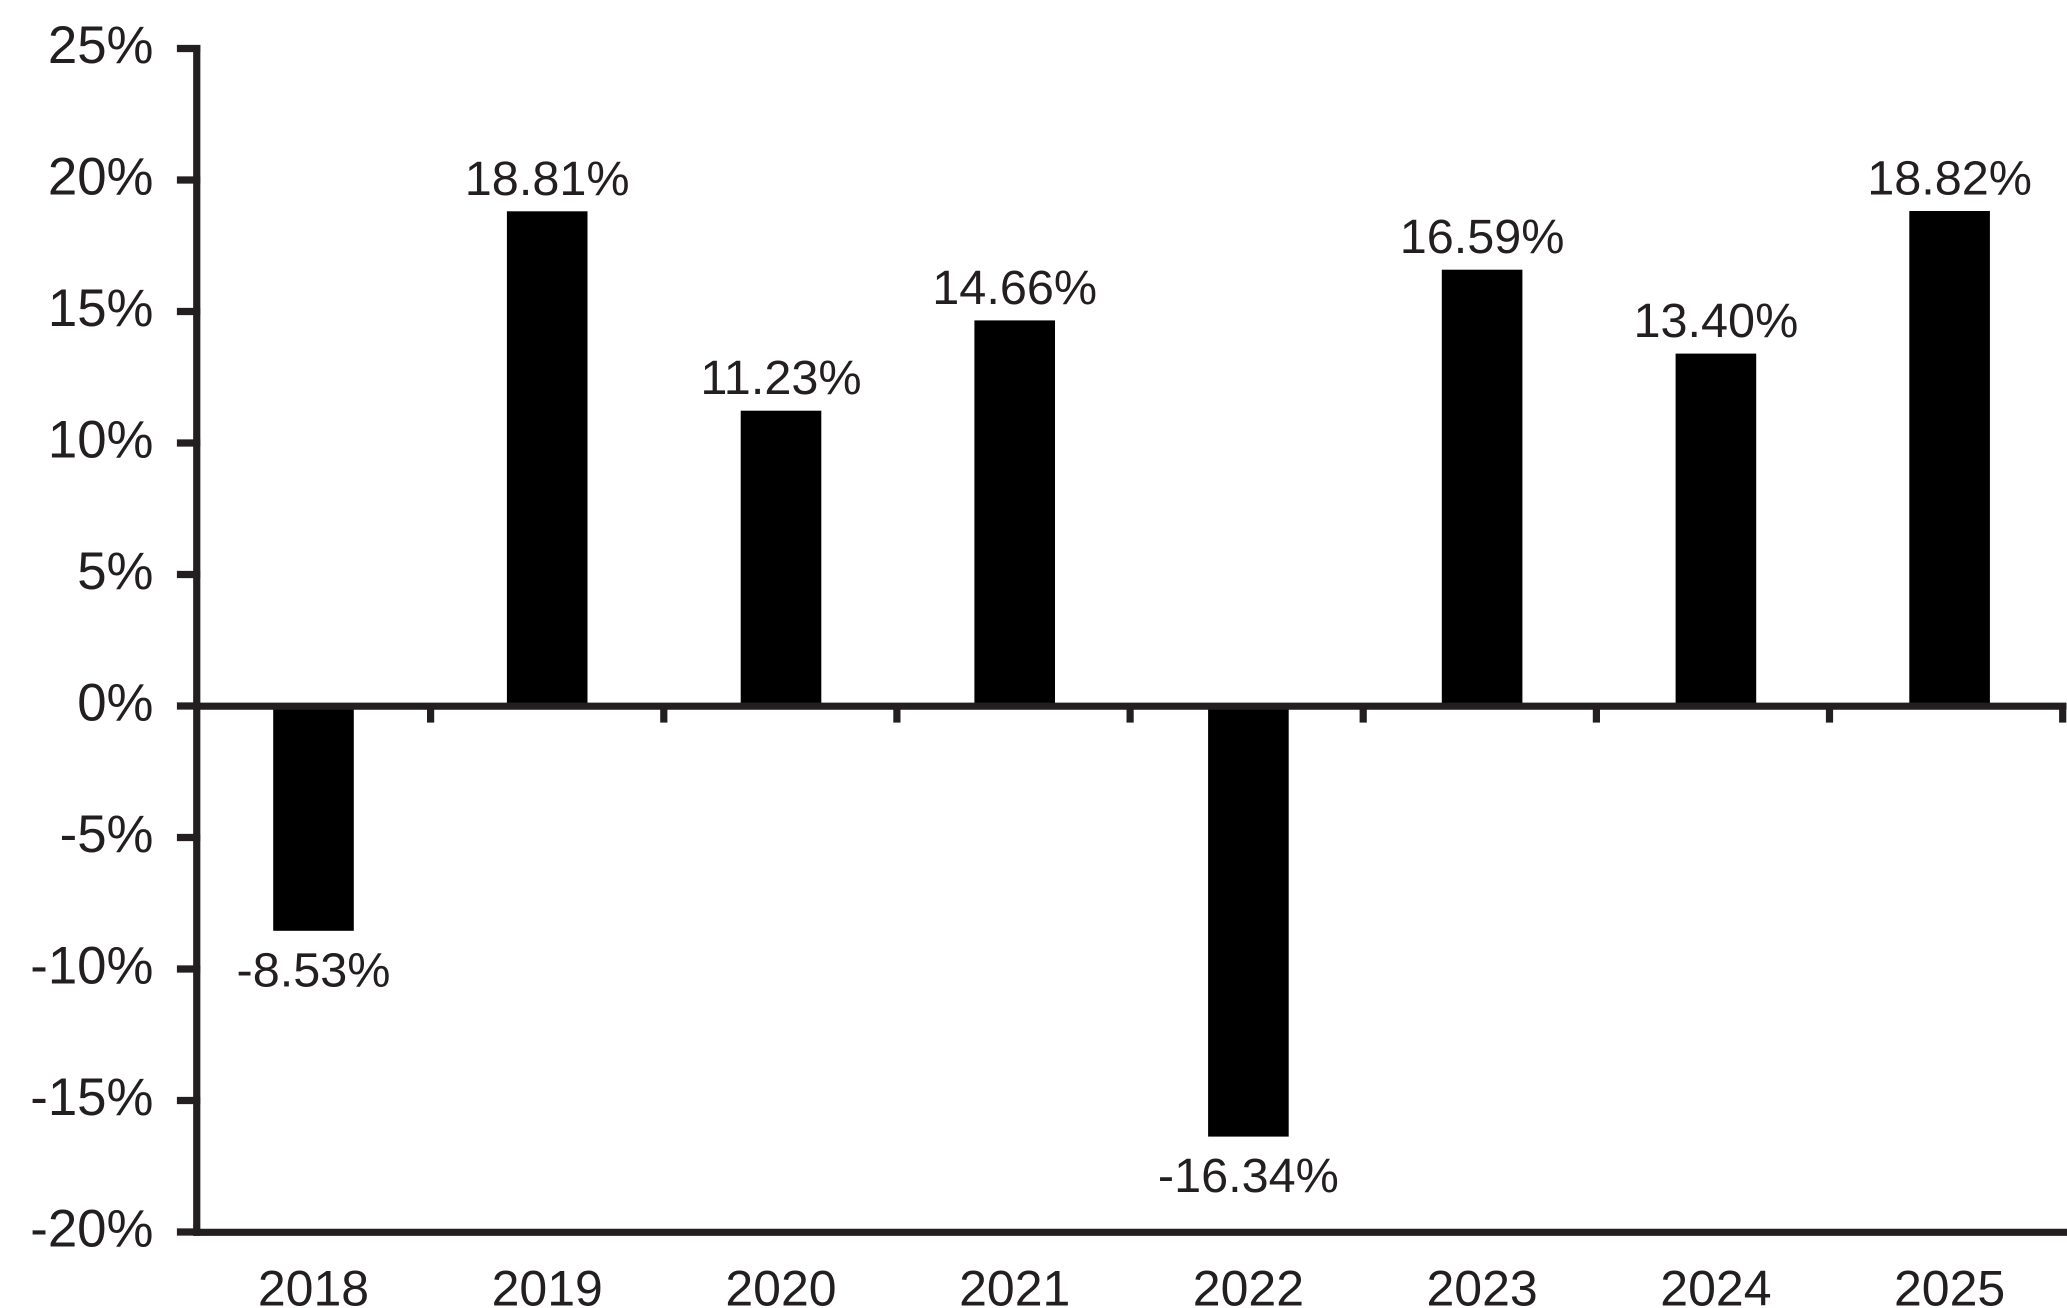 This screenshot has width=2067, height=1308. I want to click on svg-text: -8.53%, so click(314, 971).